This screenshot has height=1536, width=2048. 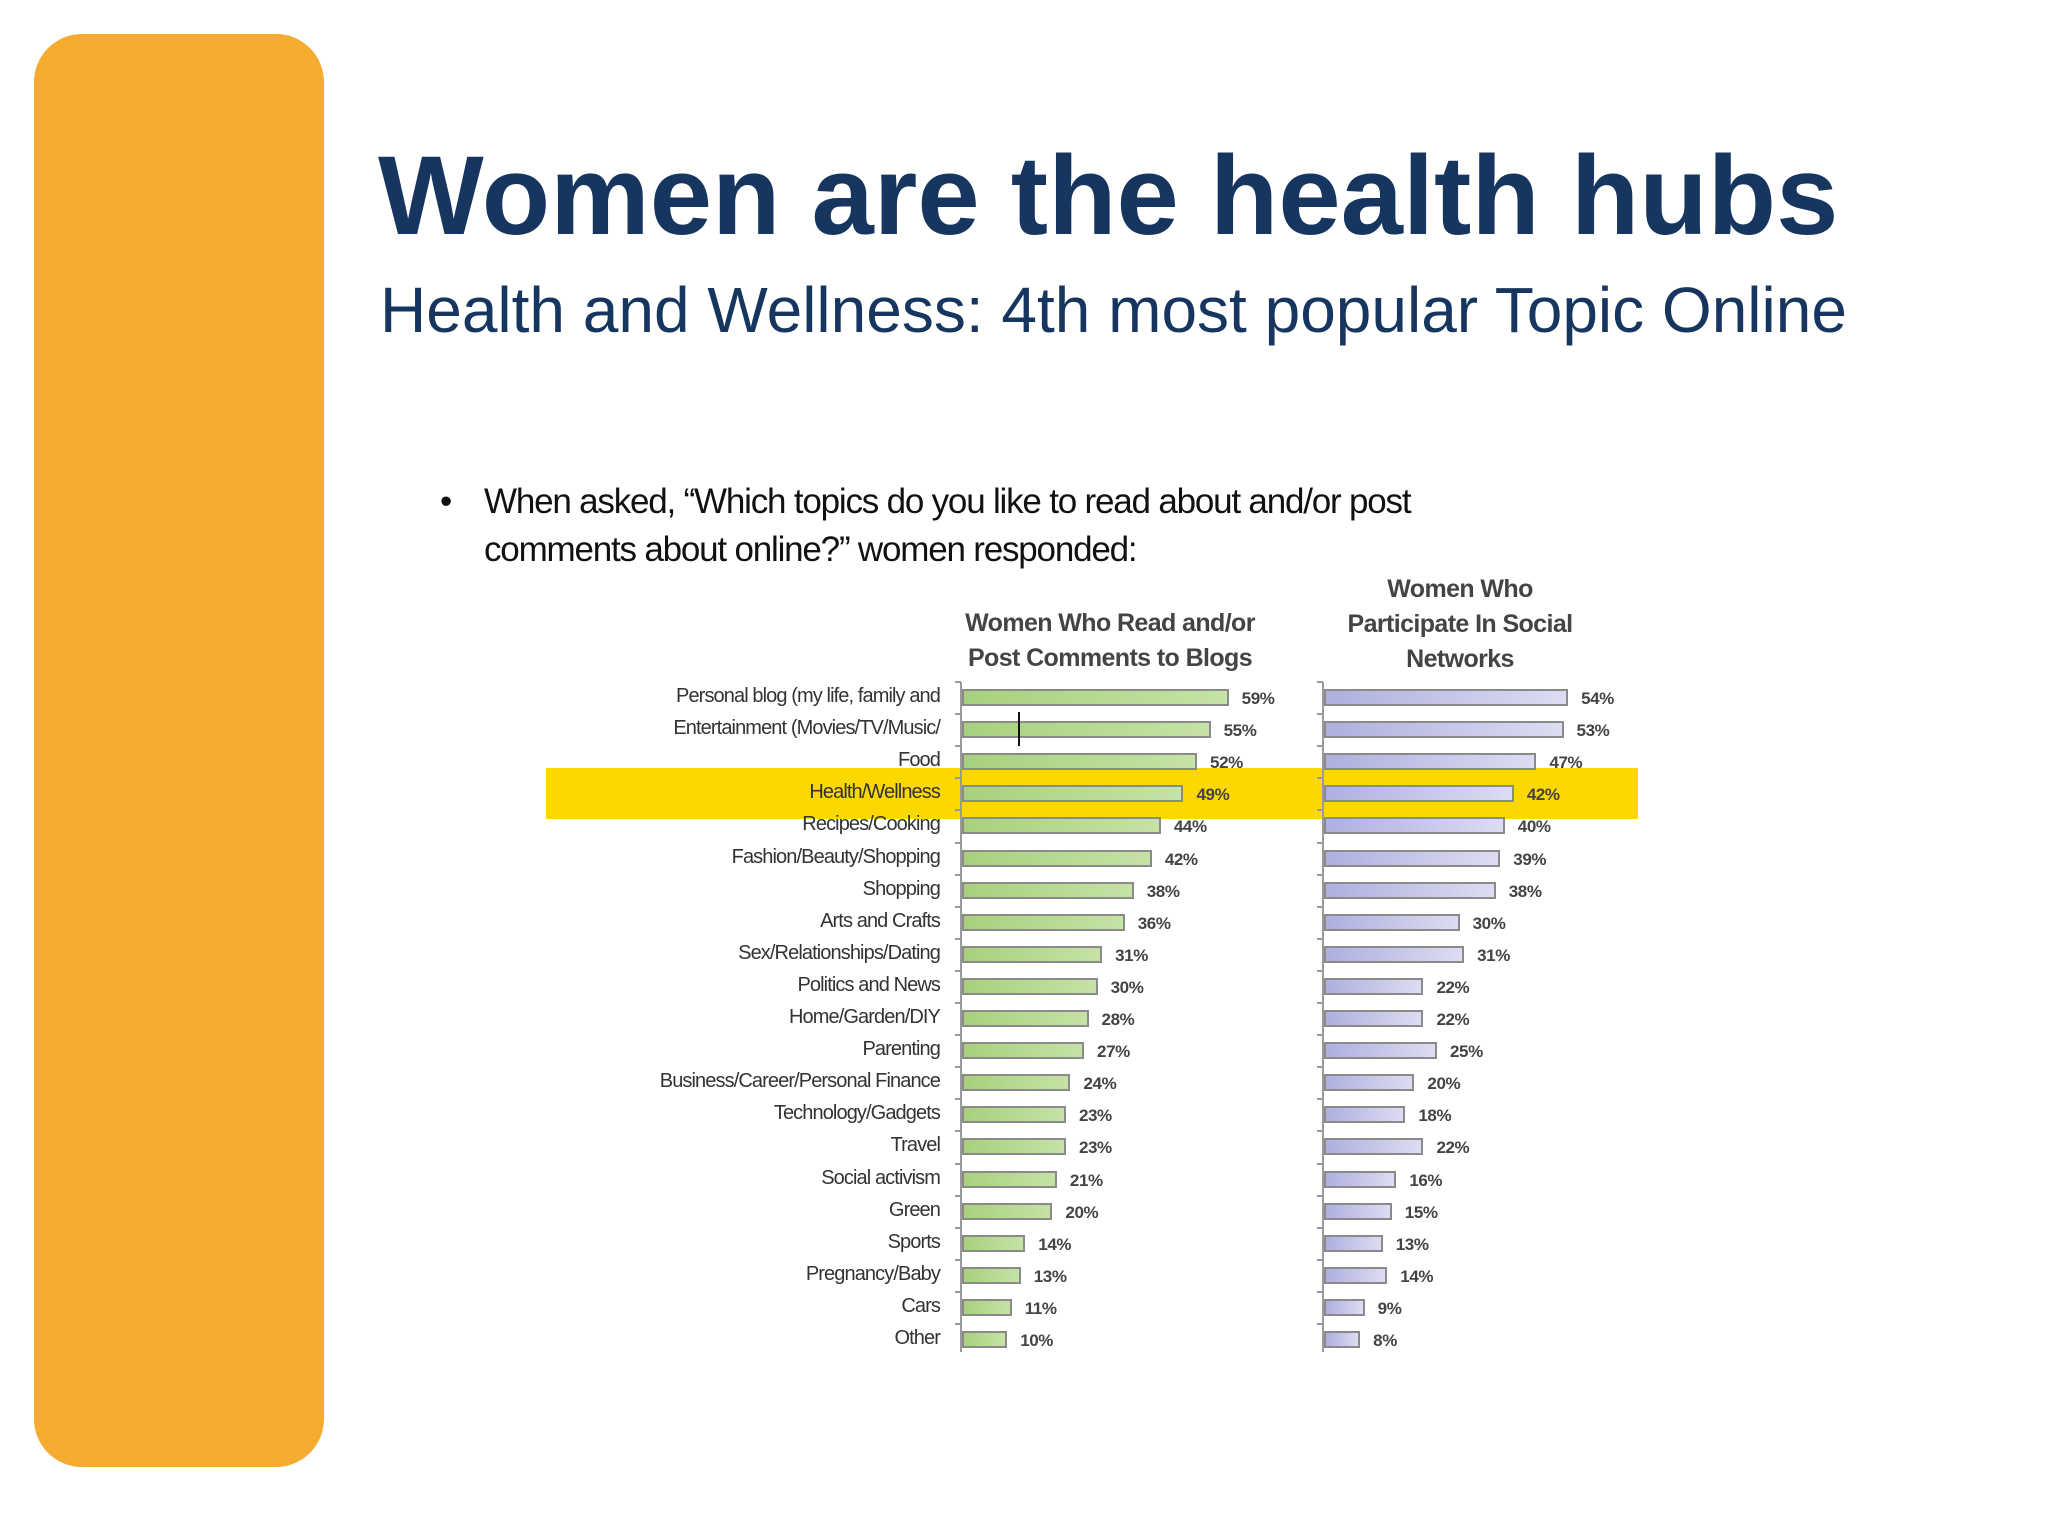 What do you see at coordinates (1258, 698) in the screenshot?
I see `blogs-value-label: 59%` at bounding box center [1258, 698].